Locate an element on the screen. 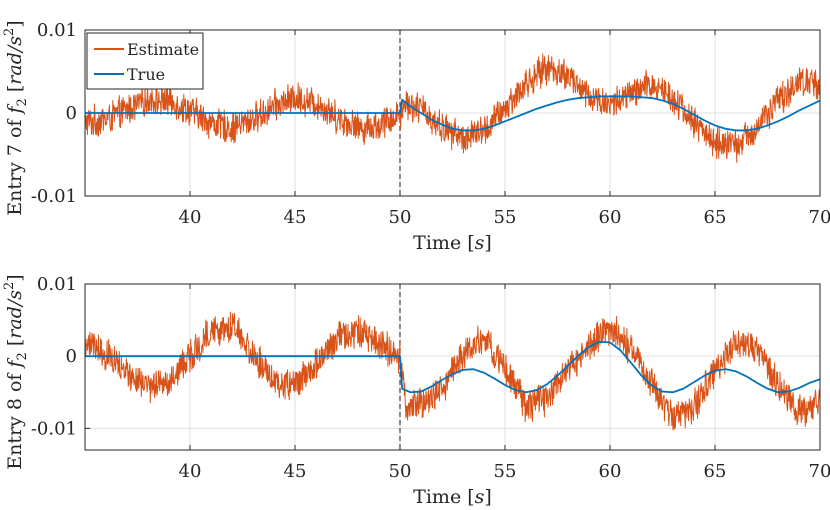  legend: Estimate True is located at coordinates (145, 61).